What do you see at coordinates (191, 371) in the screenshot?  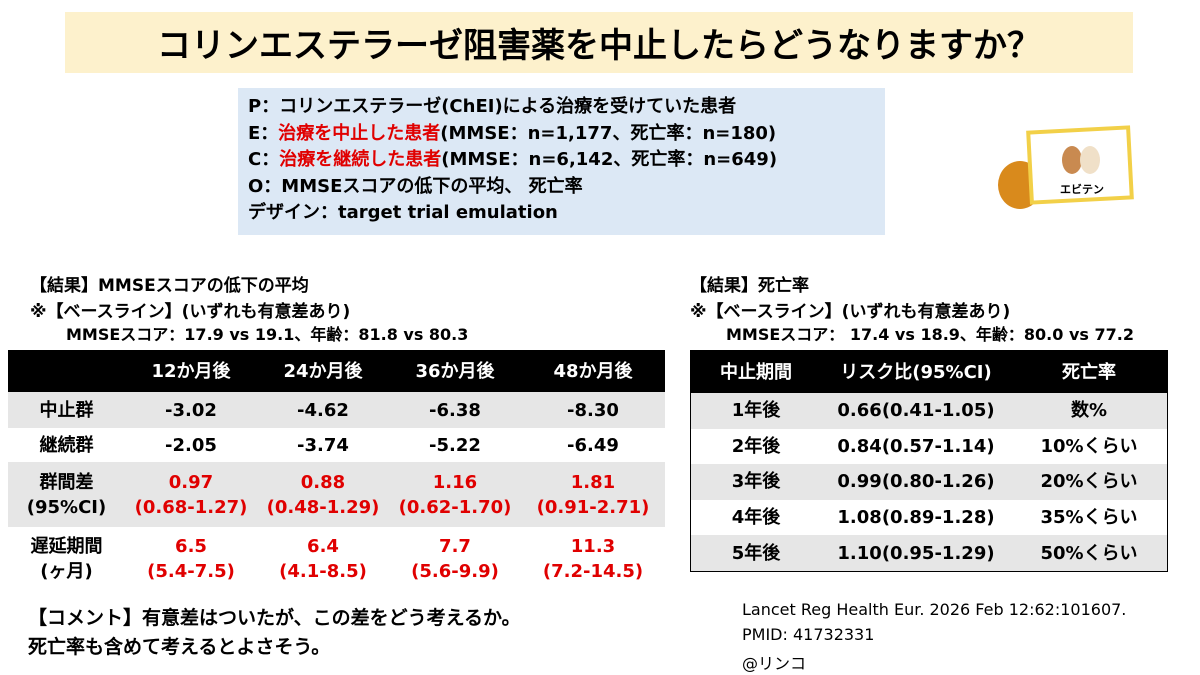 I see `column-header: 12か月後` at bounding box center [191, 371].